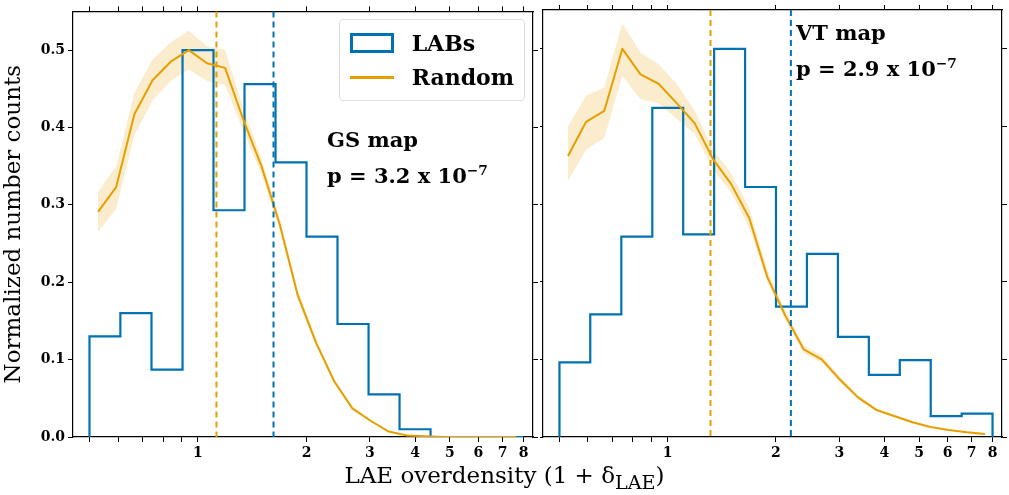  I want to click on y-tick-label: 0.2, so click(52, 280).